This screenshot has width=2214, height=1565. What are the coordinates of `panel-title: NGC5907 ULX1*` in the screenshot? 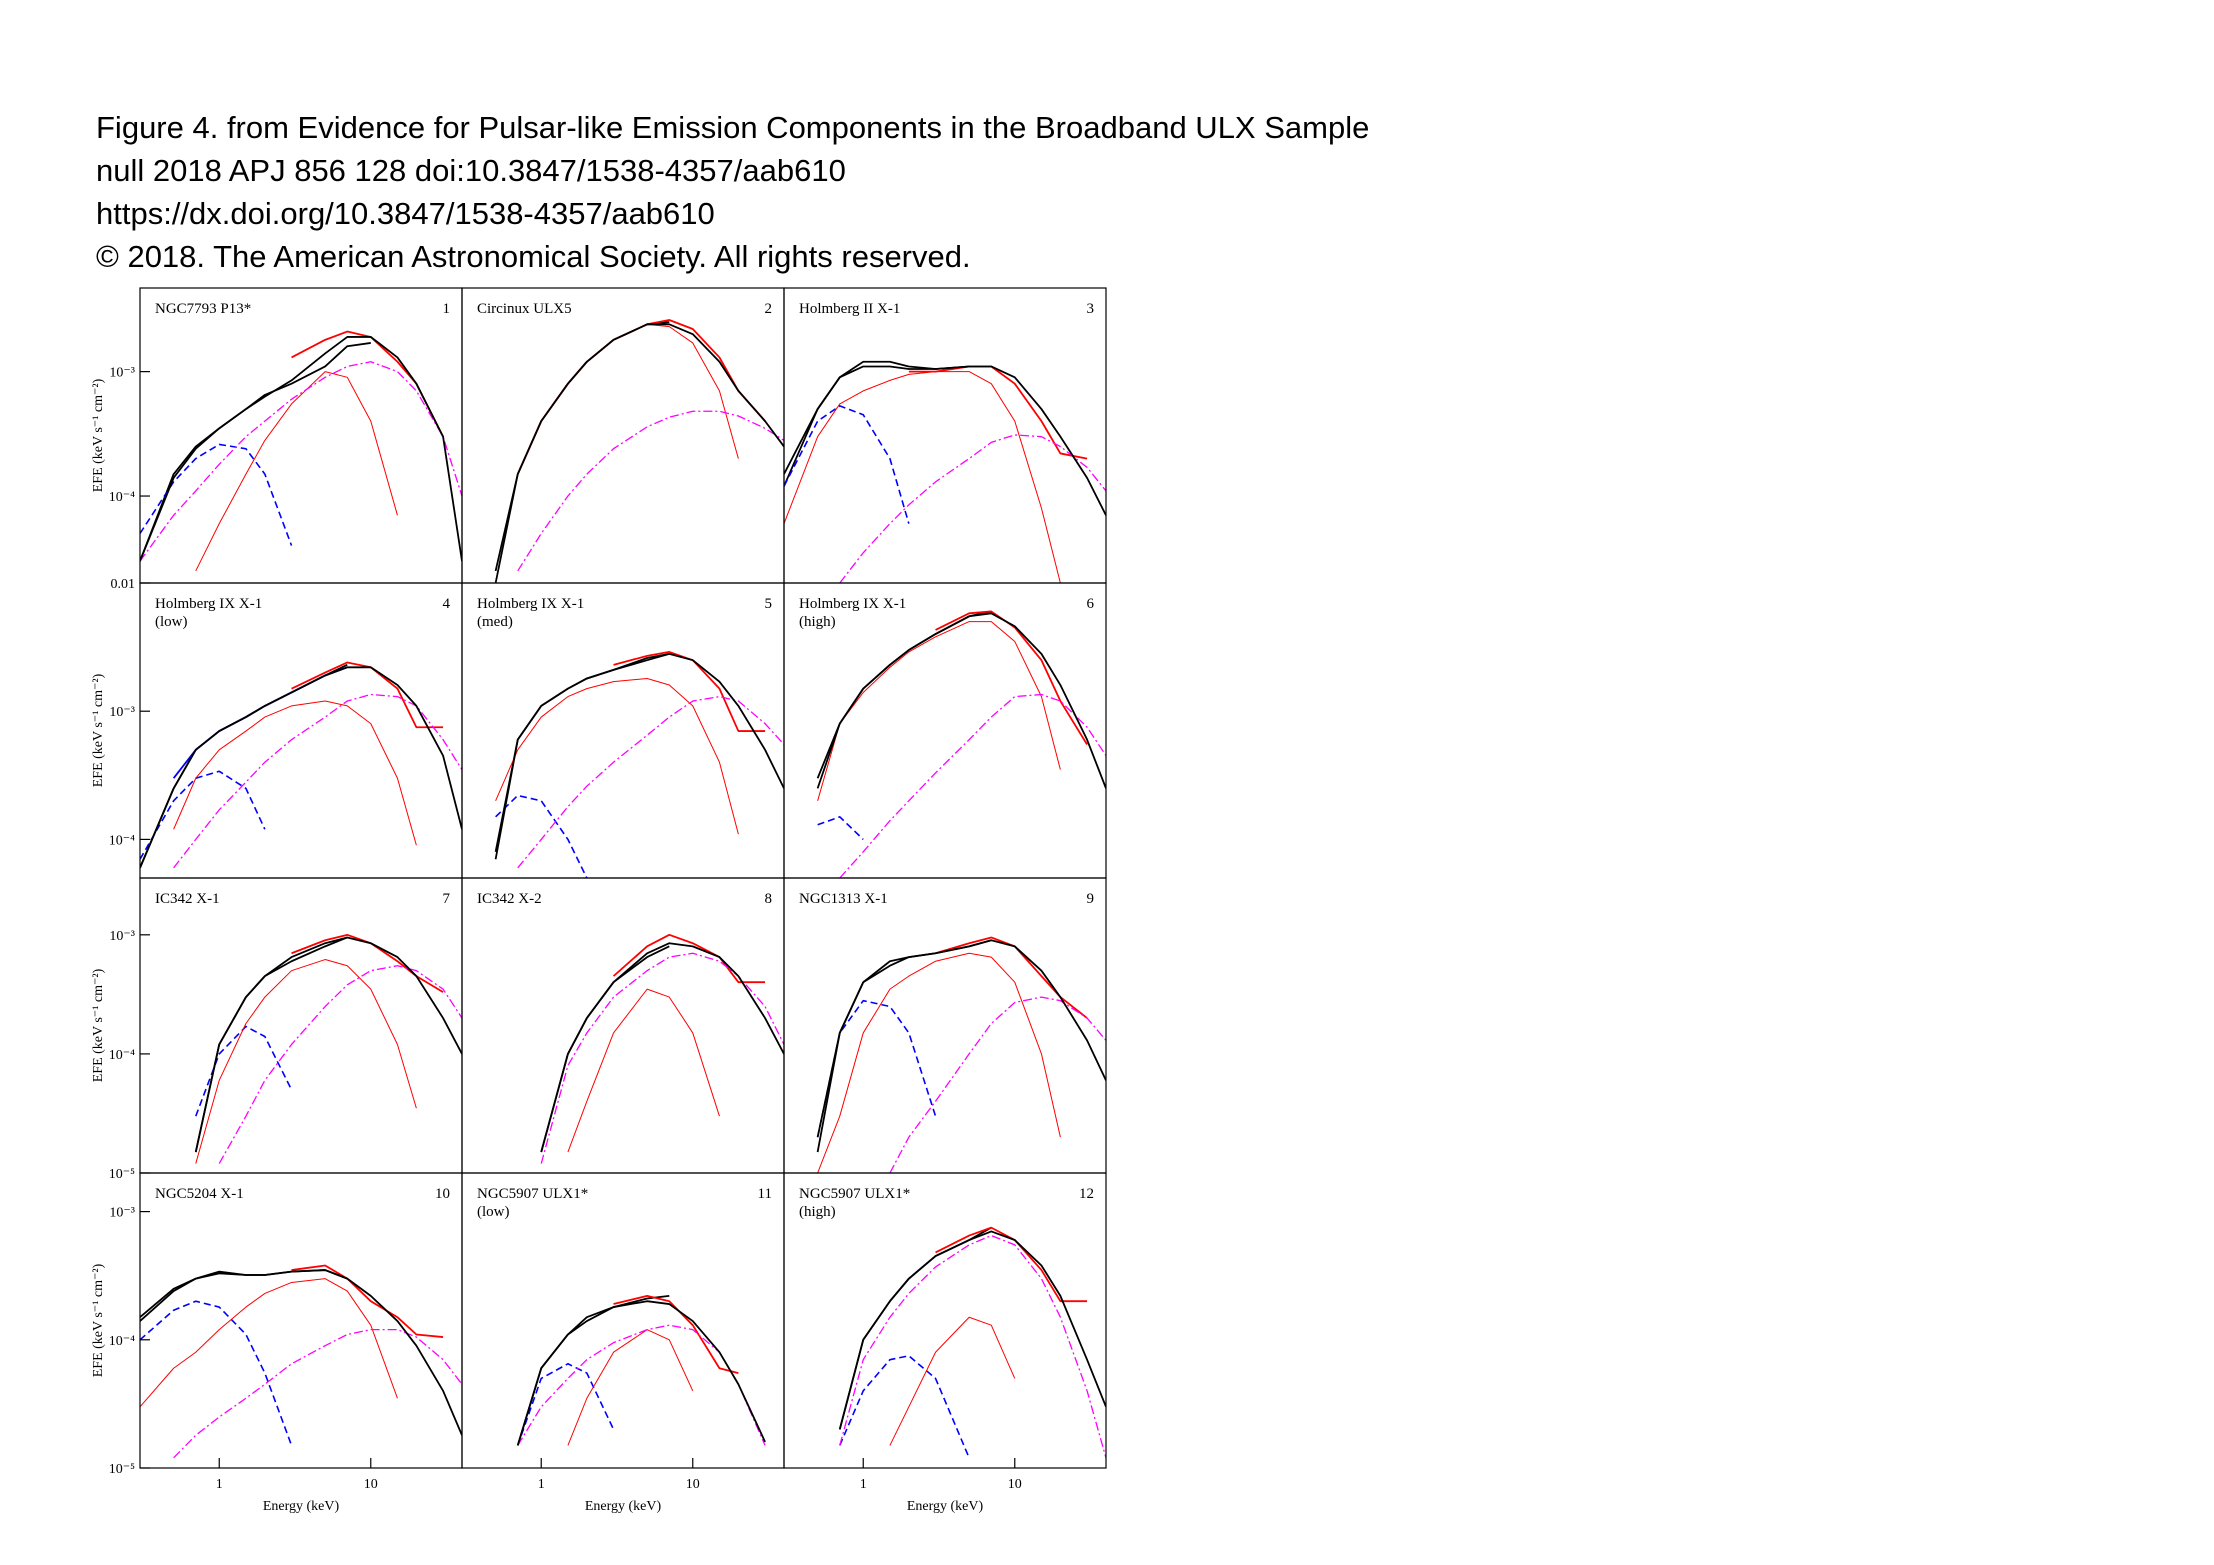 It's located at (854, 1194).